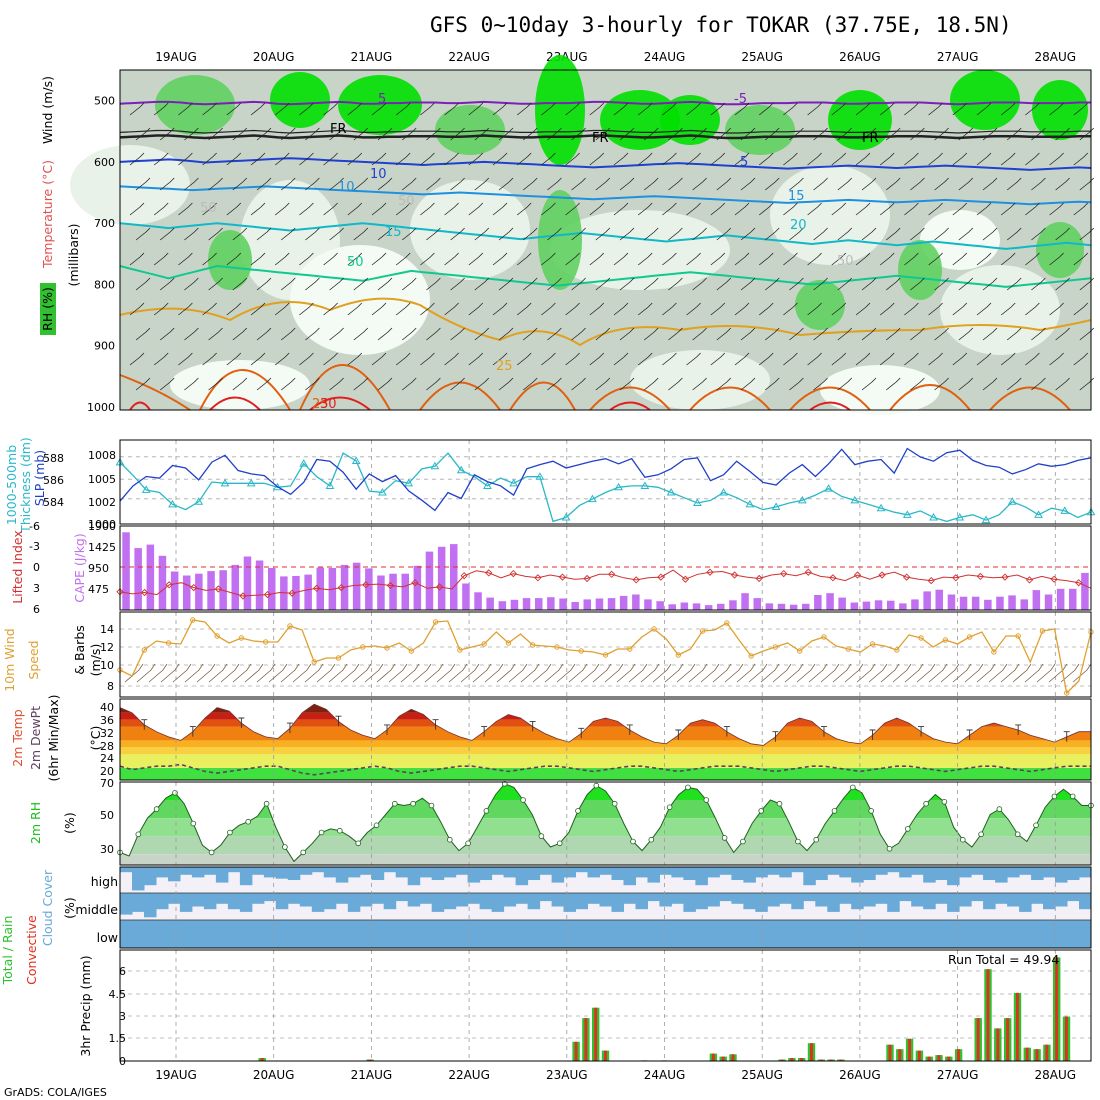  What do you see at coordinates (107, 758) in the screenshot?
I see `temp-tick-label: 24` at bounding box center [107, 758].